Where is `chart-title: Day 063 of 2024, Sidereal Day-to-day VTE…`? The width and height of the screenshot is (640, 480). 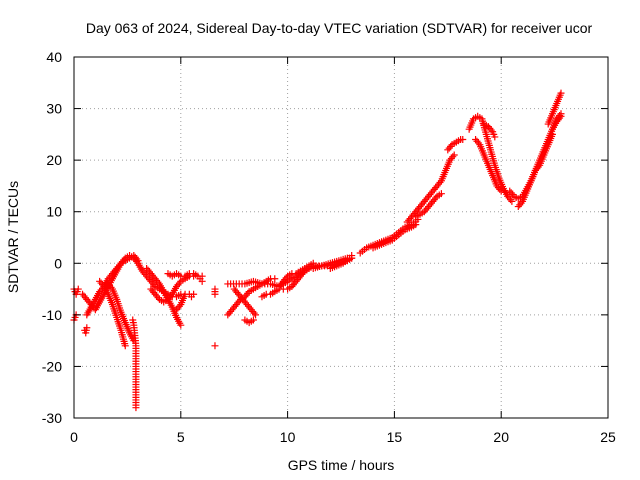 chart-title: Day 063 of 2024, Sidereal Day-to-day VTE… is located at coordinates (339, 28).